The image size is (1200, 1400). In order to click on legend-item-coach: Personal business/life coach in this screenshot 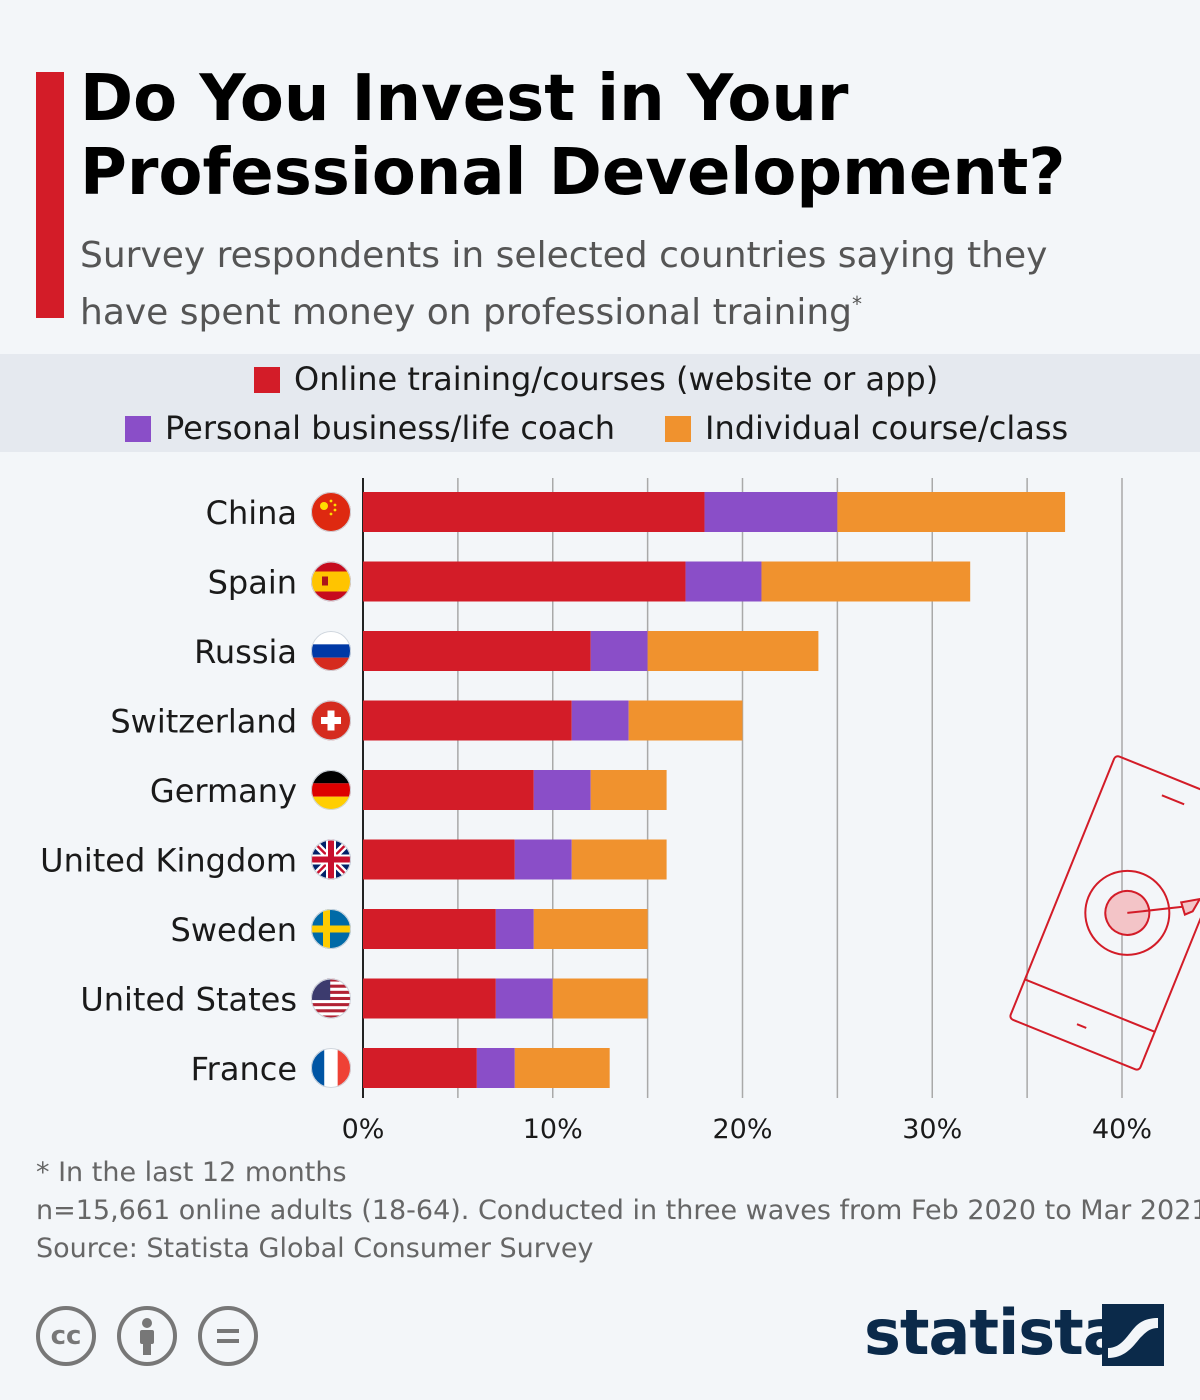, I will do `click(370, 428)`.